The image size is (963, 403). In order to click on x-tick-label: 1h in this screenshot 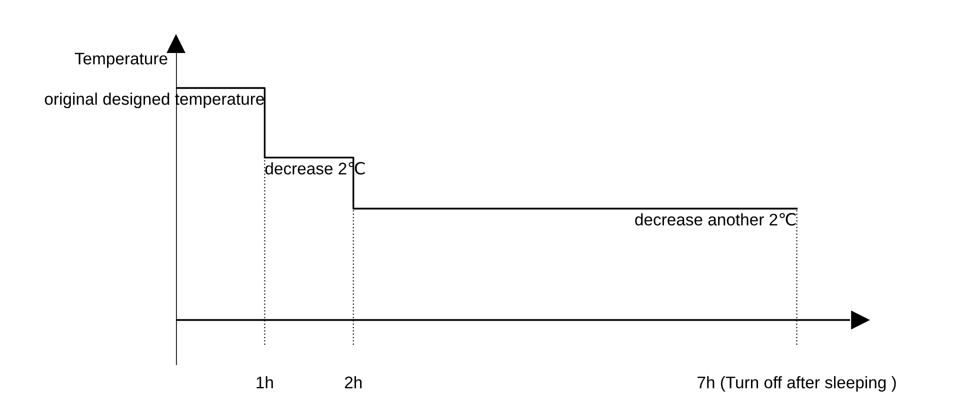, I will do `click(264, 382)`.